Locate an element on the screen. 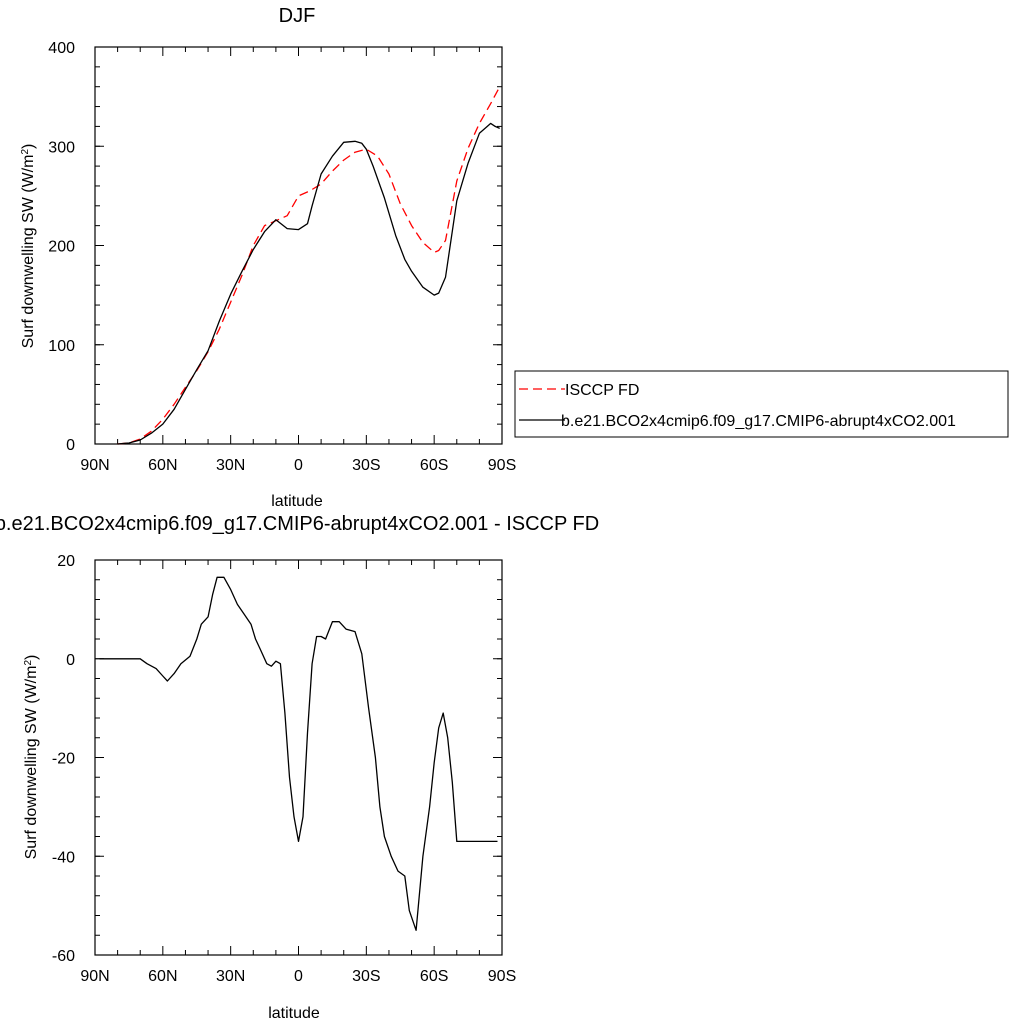 This screenshot has height=1024, width=1024. bottom-chart-y-tick-label: -40 is located at coordinates (63, 857).